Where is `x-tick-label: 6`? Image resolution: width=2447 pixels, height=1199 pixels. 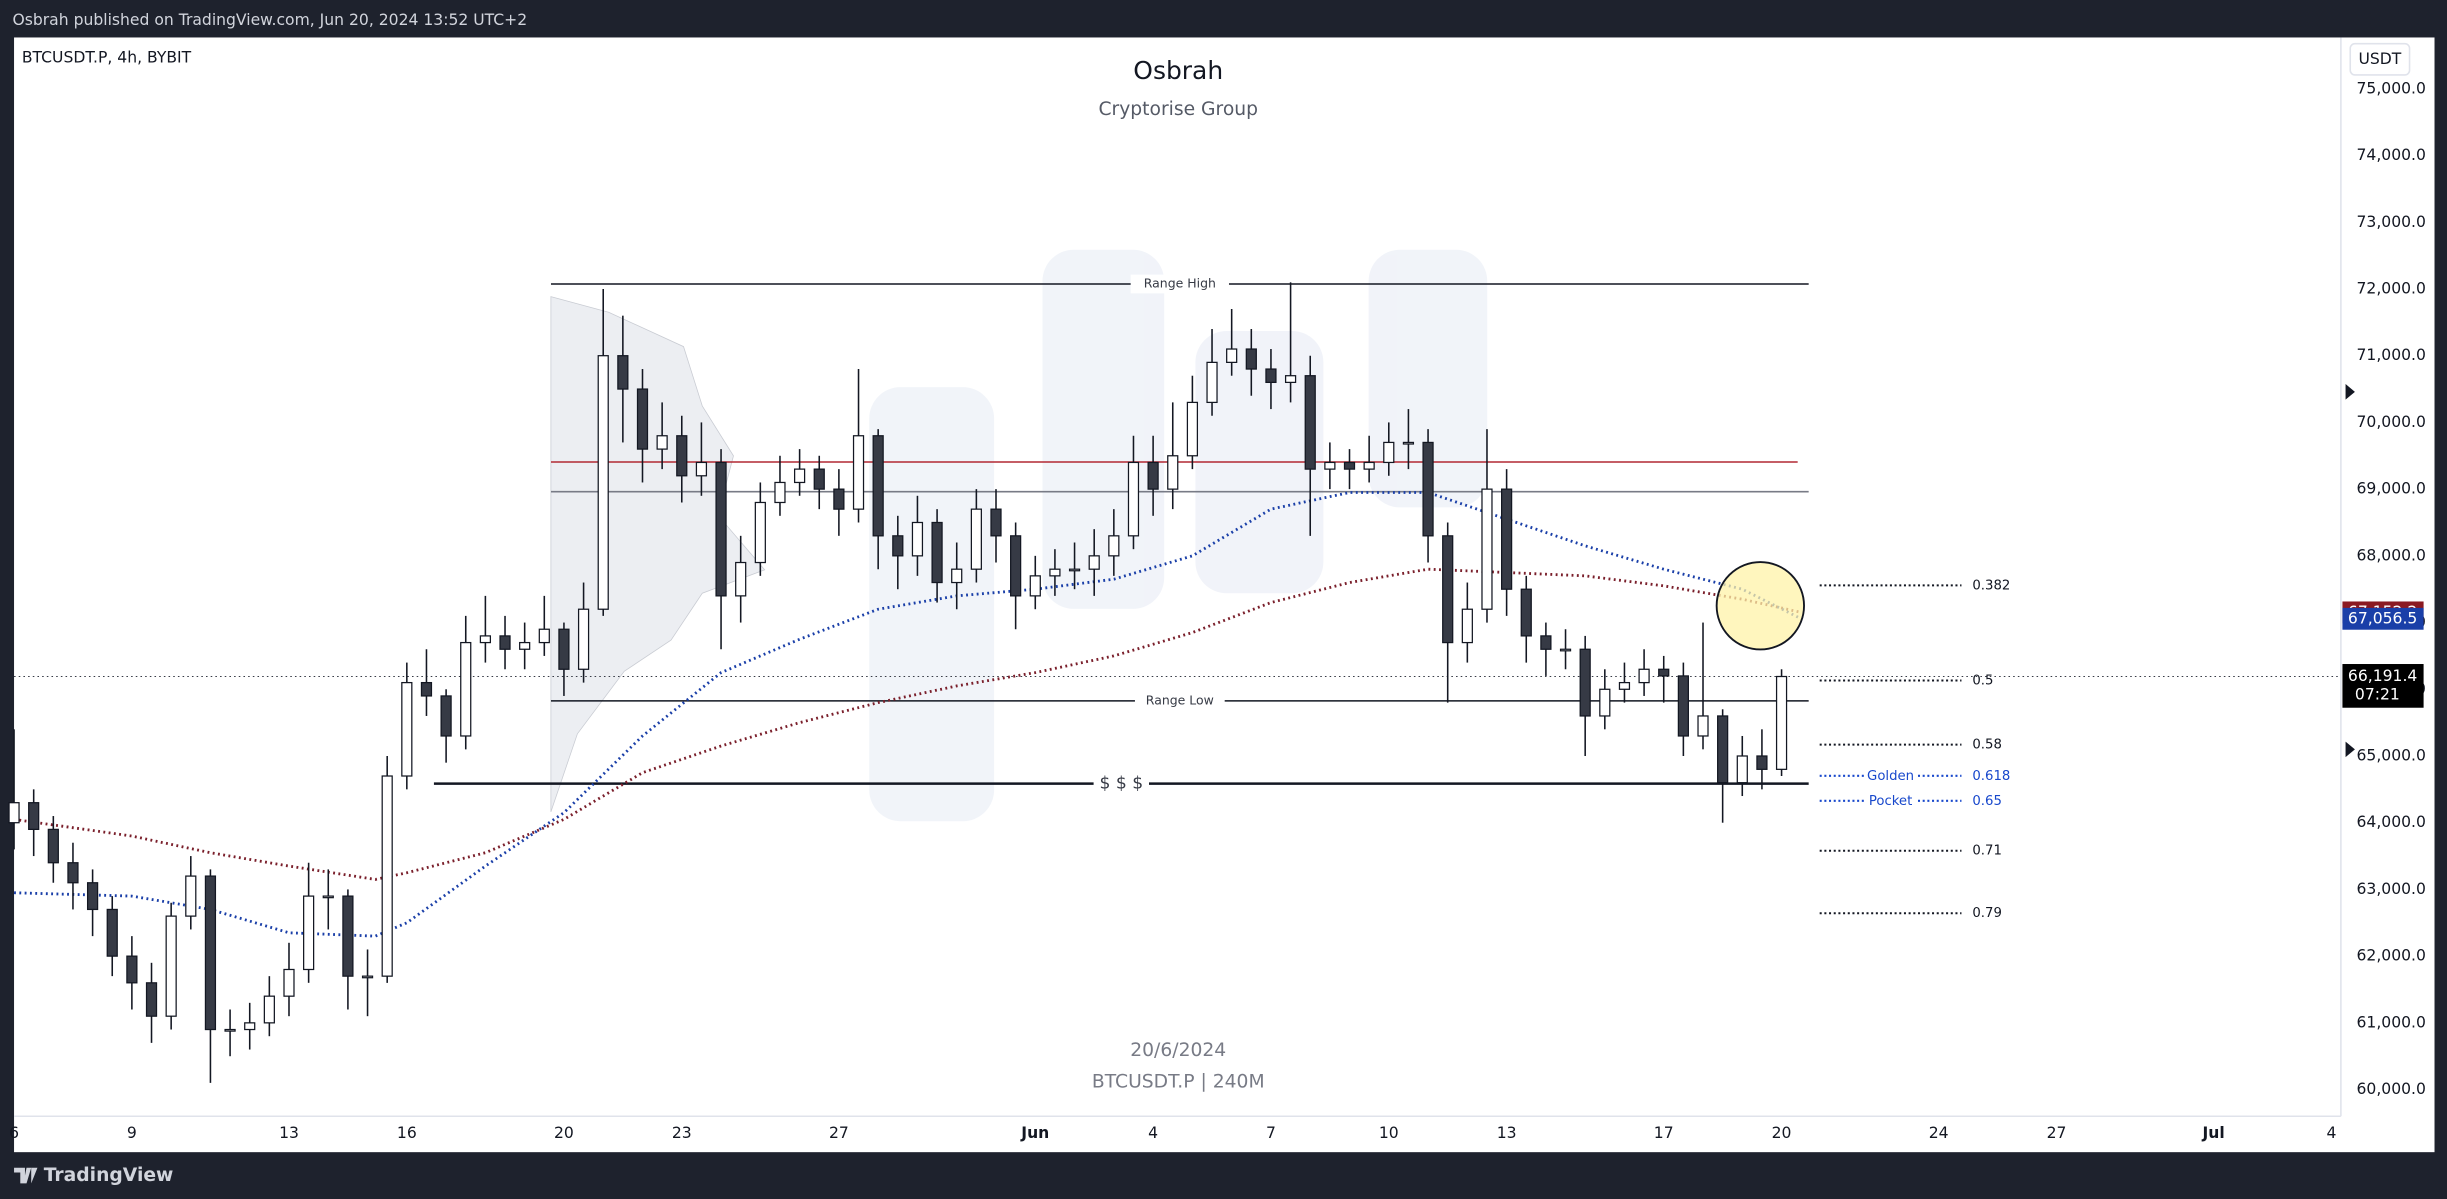
x-tick-label: 6 is located at coordinates (14, 1133).